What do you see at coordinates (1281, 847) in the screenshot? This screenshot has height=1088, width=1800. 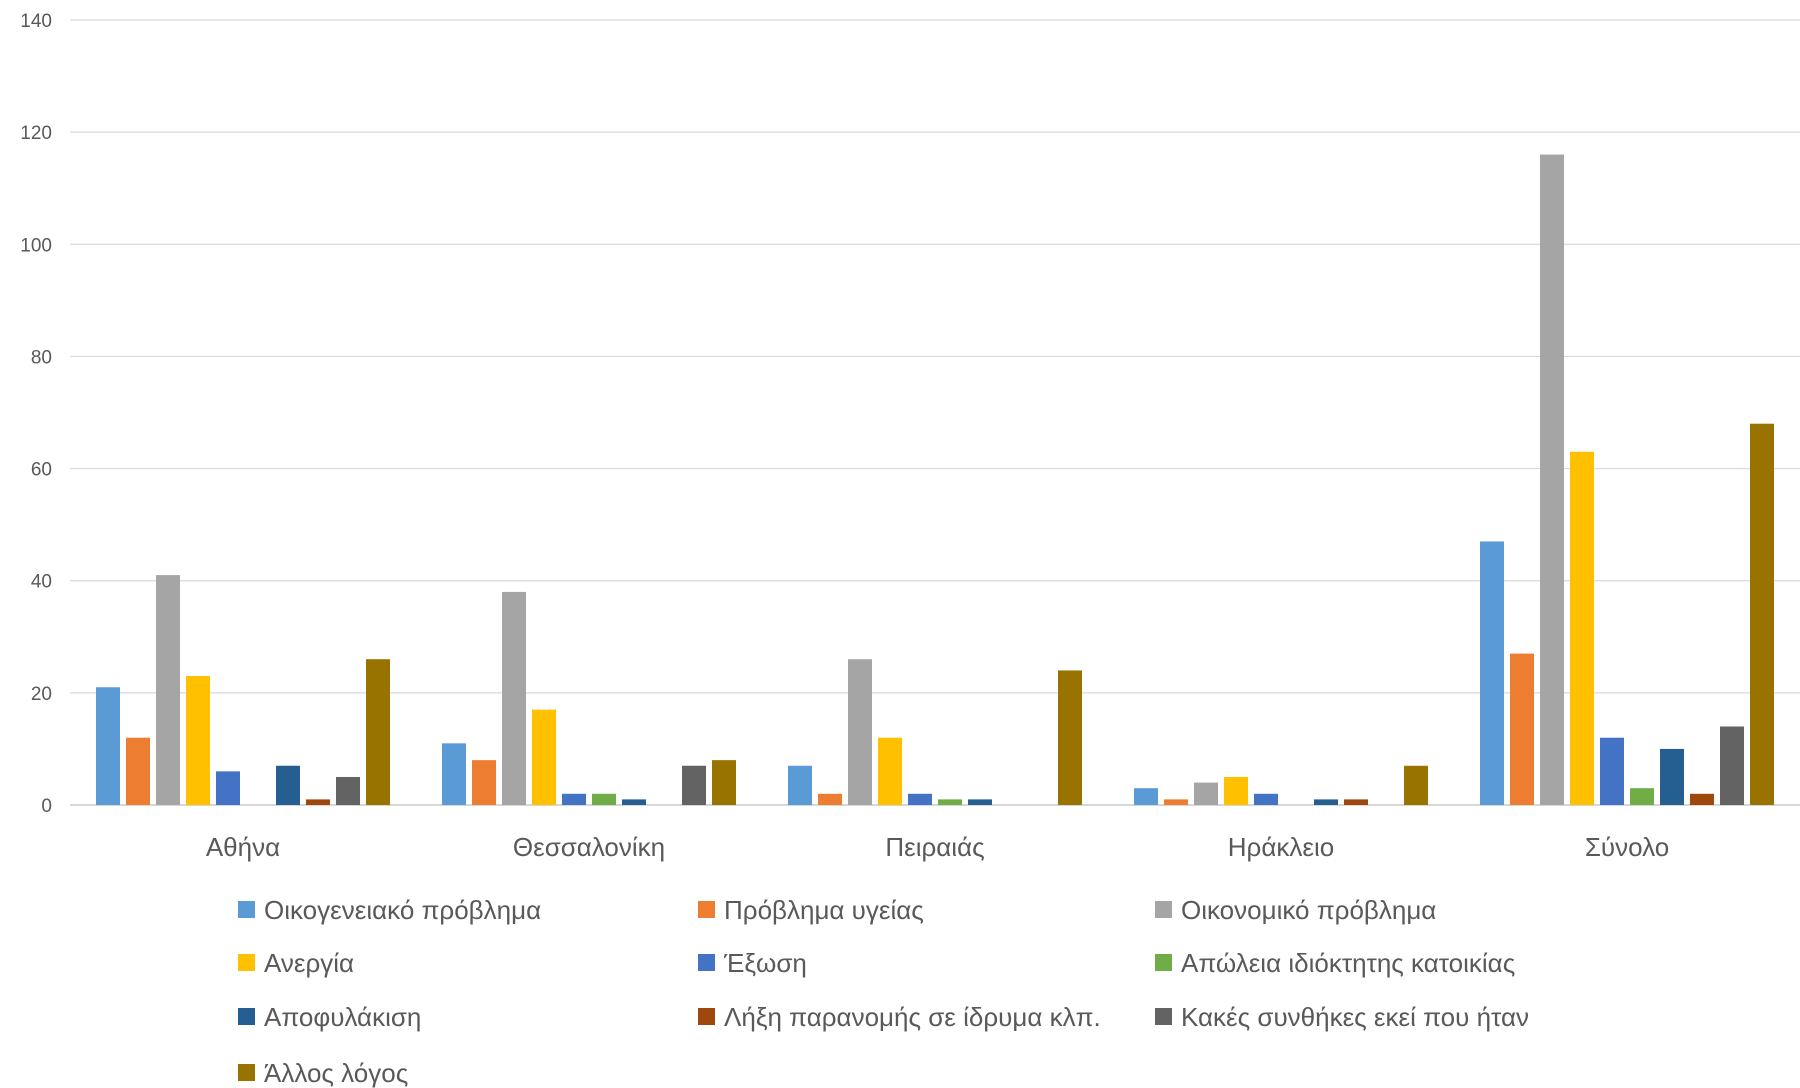 I see `x-category-label: Ηράκλειο` at bounding box center [1281, 847].